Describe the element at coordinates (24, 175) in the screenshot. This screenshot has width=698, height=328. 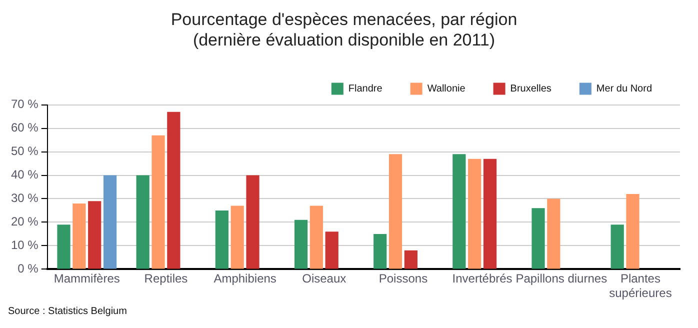
I see `y-tick-label: 40 %` at that location.